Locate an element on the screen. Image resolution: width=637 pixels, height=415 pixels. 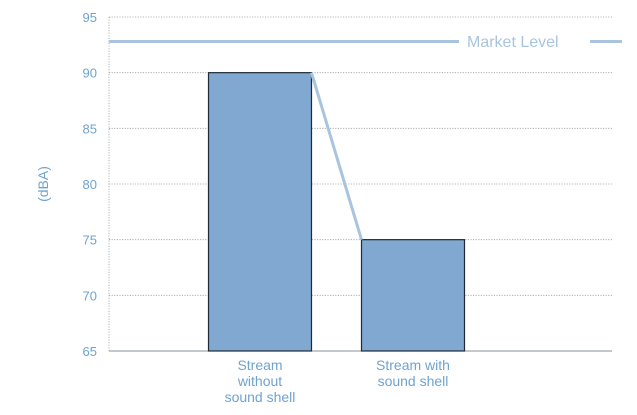
x-category-label: Stream with is located at coordinates (413, 365).